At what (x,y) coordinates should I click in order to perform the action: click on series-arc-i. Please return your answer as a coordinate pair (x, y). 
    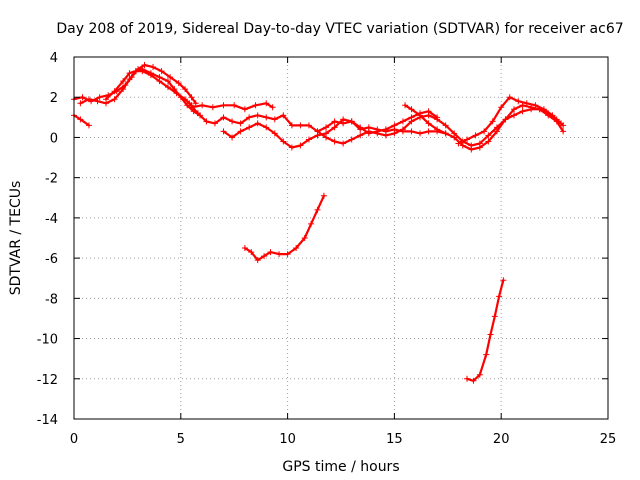
    Looking at the image, I should click on (484, 127).